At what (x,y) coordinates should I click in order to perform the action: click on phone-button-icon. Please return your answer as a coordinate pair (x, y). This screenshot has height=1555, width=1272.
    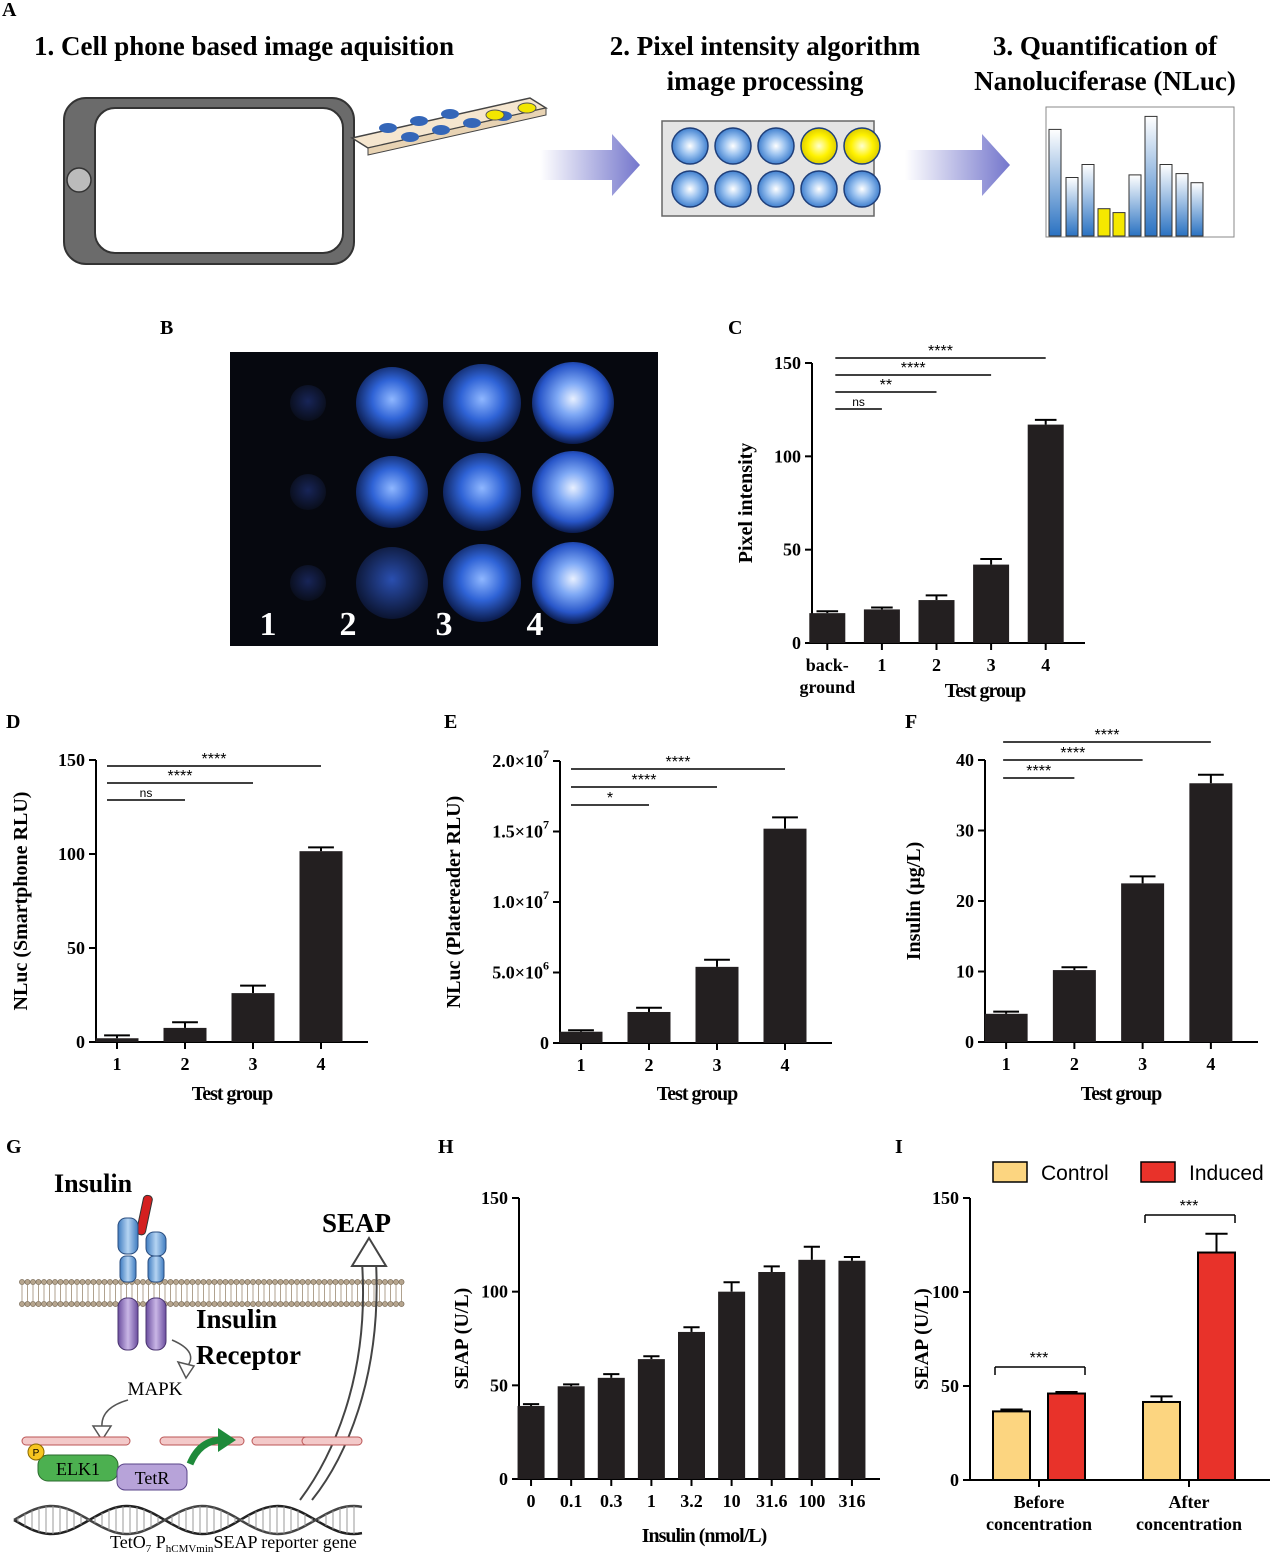
    Looking at the image, I should click on (79, 180).